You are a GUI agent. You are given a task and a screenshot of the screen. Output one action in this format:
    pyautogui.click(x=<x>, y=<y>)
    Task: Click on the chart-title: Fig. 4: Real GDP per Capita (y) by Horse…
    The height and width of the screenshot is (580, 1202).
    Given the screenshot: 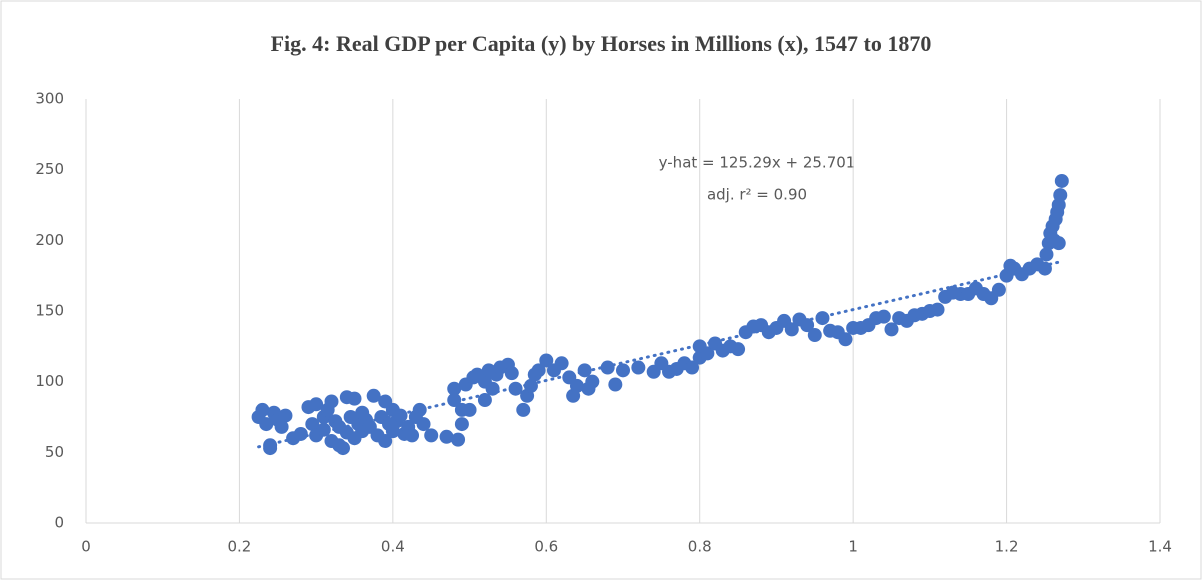 What is the action you would take?
    pyautogui.click(x=601, y=43)
    